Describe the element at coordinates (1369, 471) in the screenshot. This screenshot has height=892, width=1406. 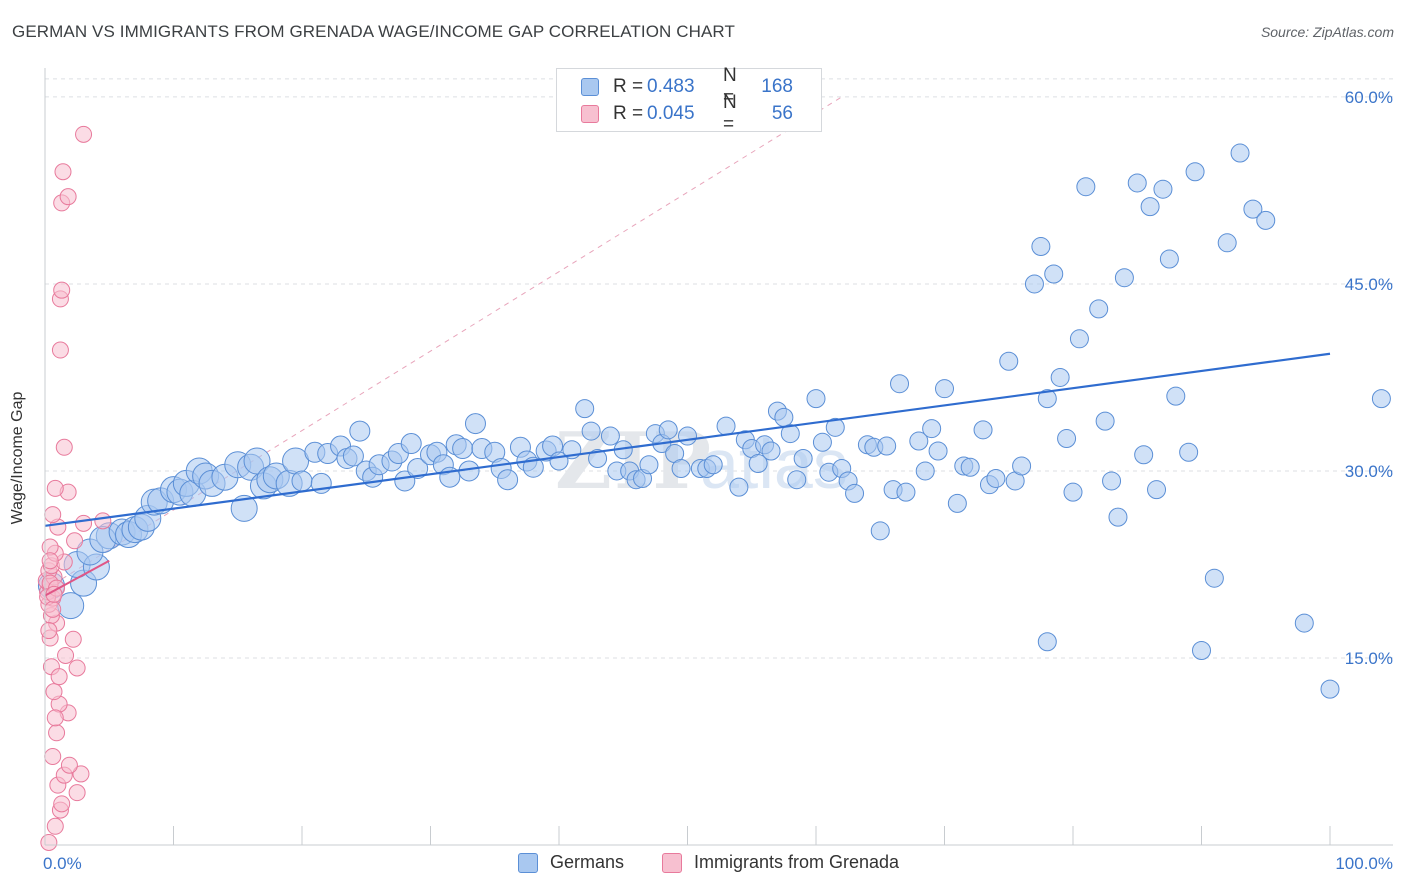
I see `y-tick-label: 30.0%` at that location.